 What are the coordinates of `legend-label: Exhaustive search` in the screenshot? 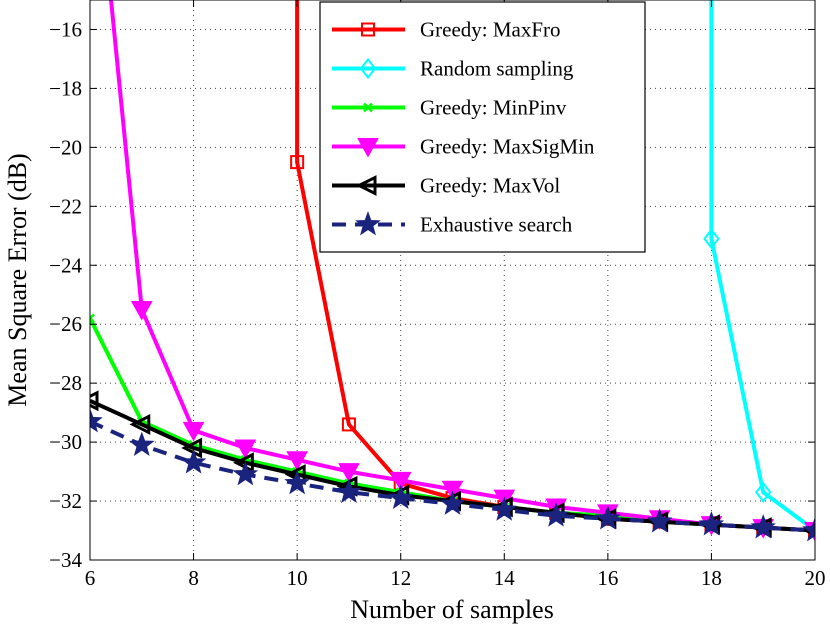 It's located at (496, 225).